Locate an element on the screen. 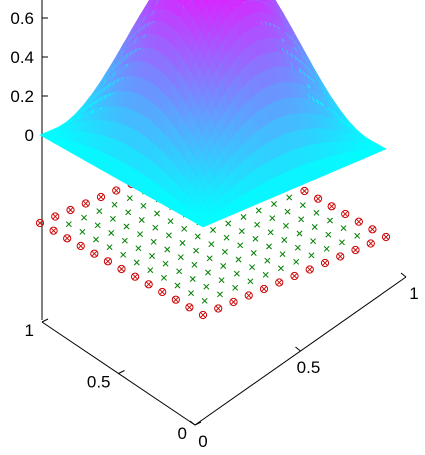  x-tick-label: 0.5 is located at coordinates (309, 367).